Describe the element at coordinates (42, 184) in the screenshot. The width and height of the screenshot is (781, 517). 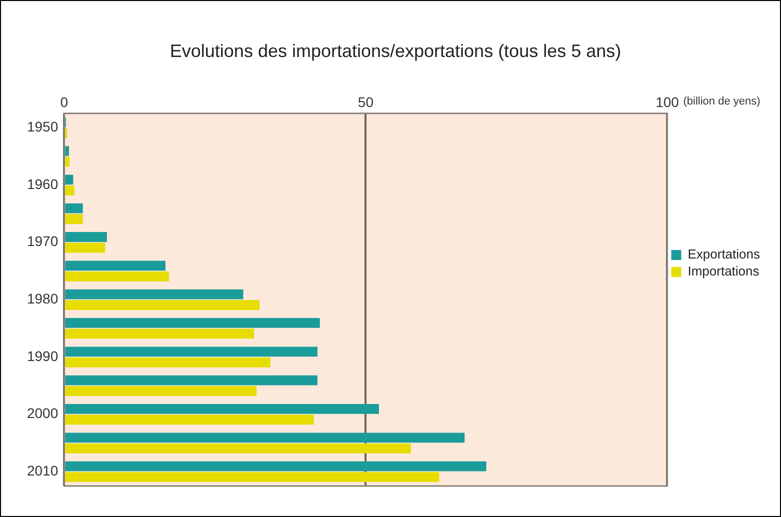
I see `y-tick-label: 1960` at that location.